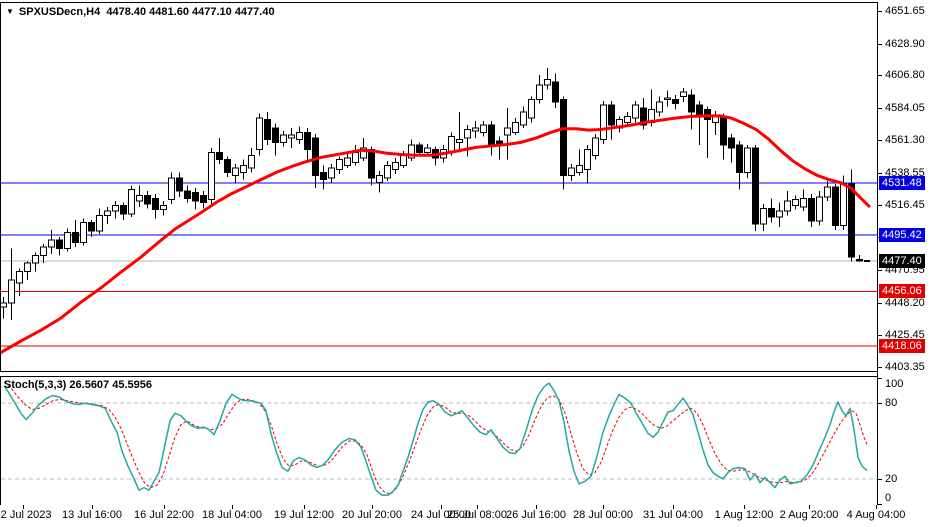  I want to click on price-tick-label: 4561.30, so click(905, 140).